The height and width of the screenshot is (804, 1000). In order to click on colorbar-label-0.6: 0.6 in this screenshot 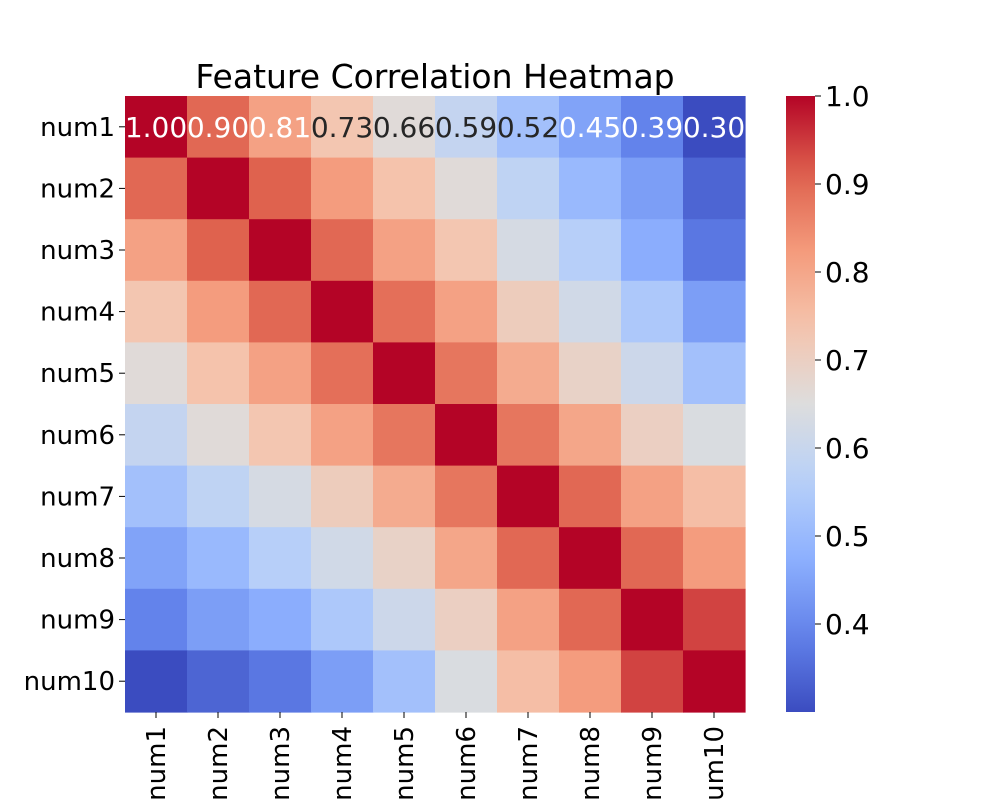, I will do `click(847, 448)`.